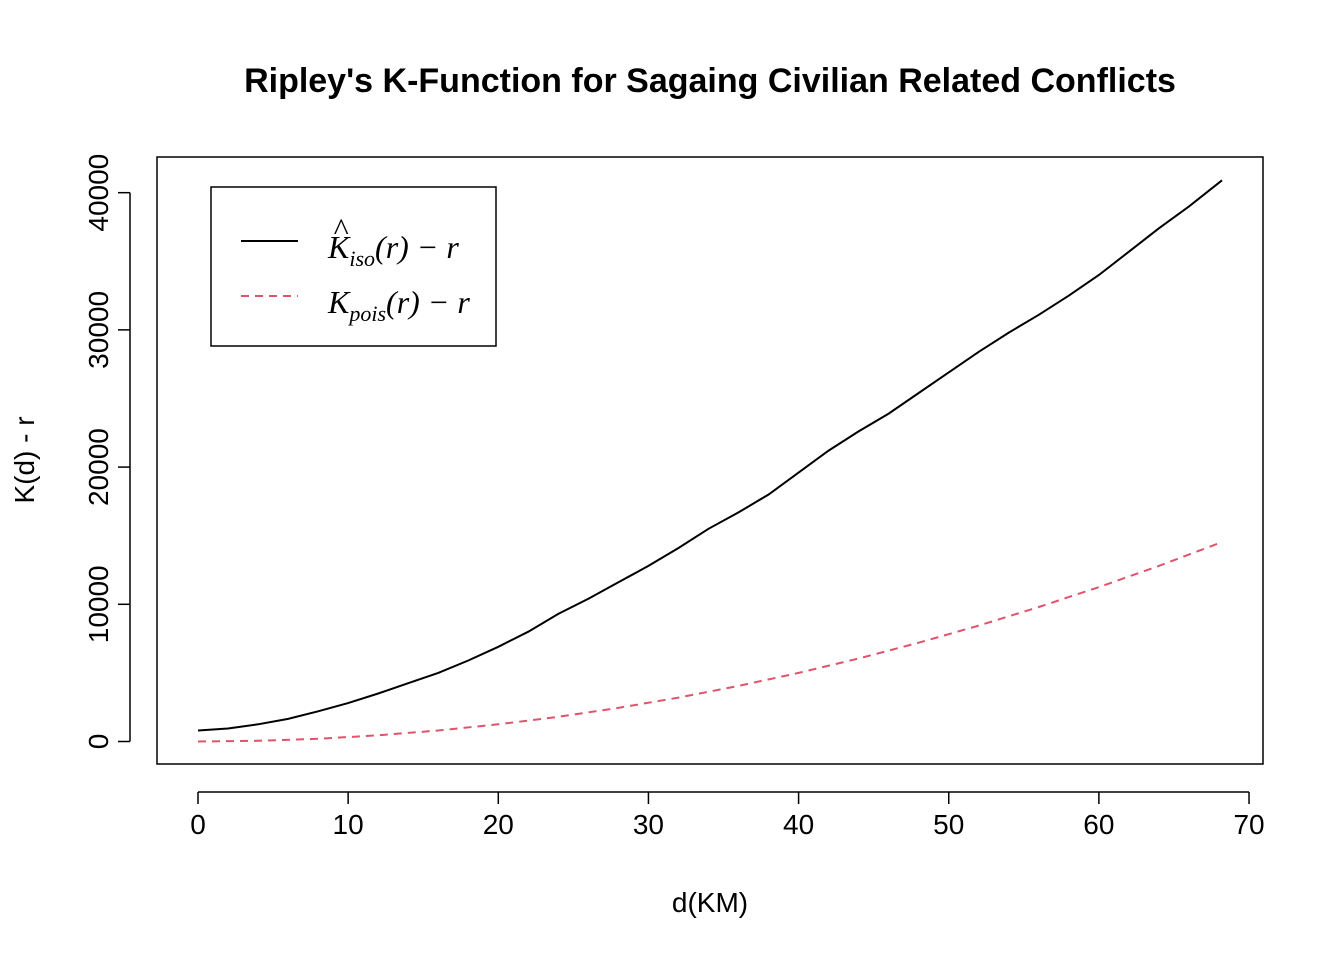  I want to click on y-tick-label: 30000, so click(98, 330).